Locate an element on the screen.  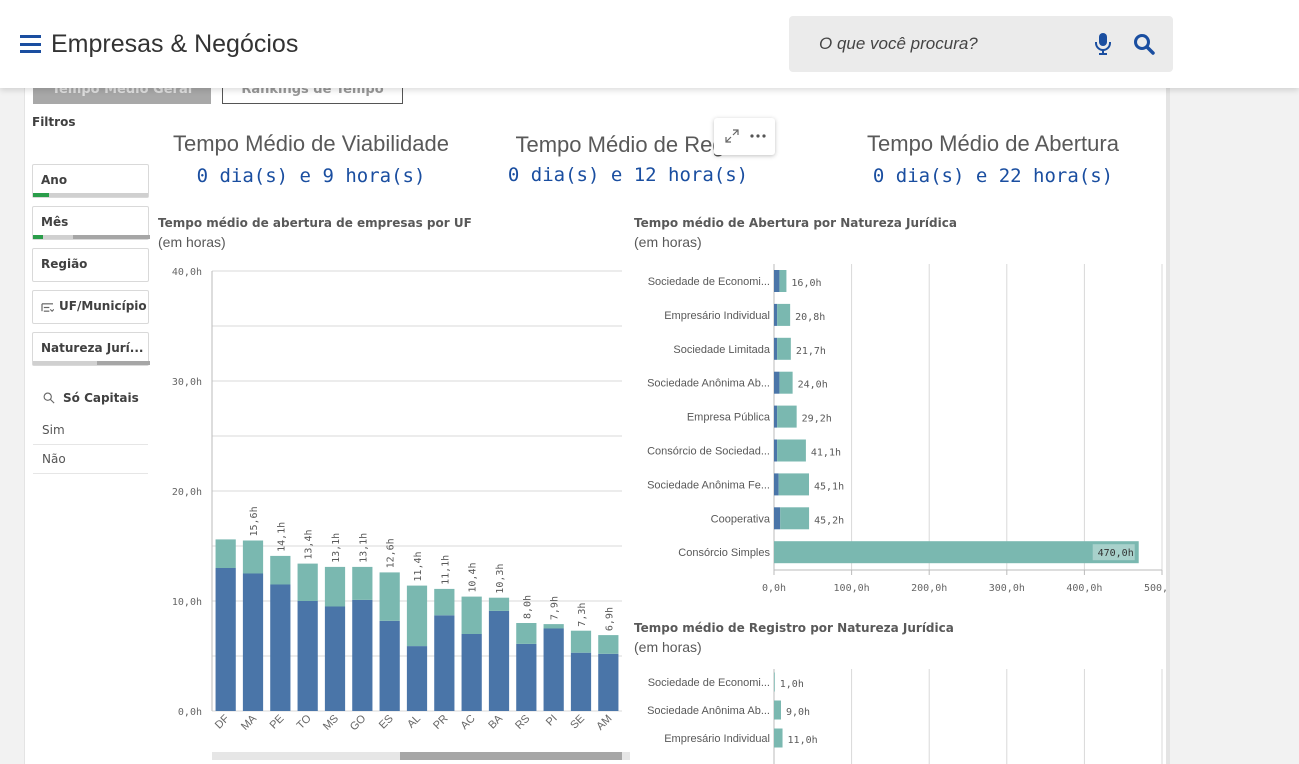
x-tick-label: PE is located at coordinates (277, 722).